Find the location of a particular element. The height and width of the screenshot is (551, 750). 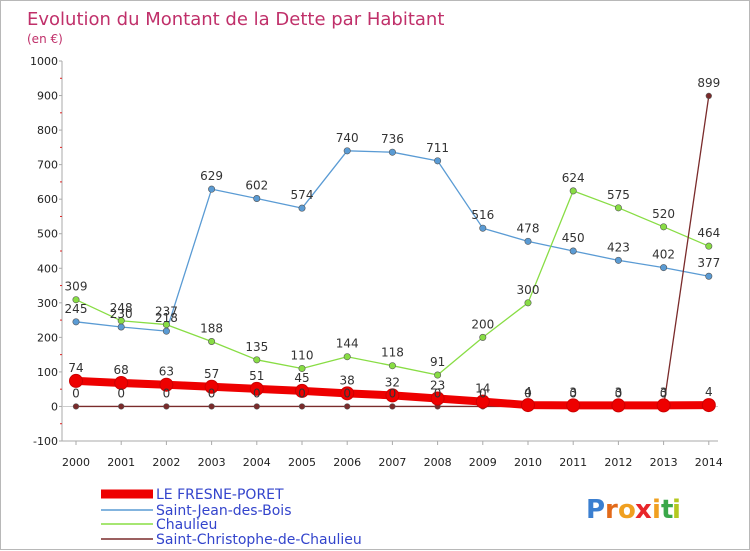

data-label: 68 is located at coordinates (121, 370).